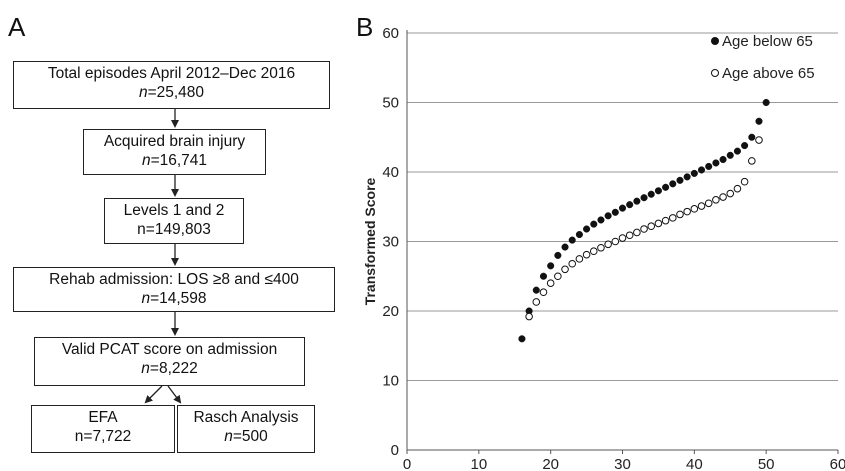  What do you see at coordinates (715, 73) in the screenshot?
I see `legend-marker` at bounding box center [715, 73].